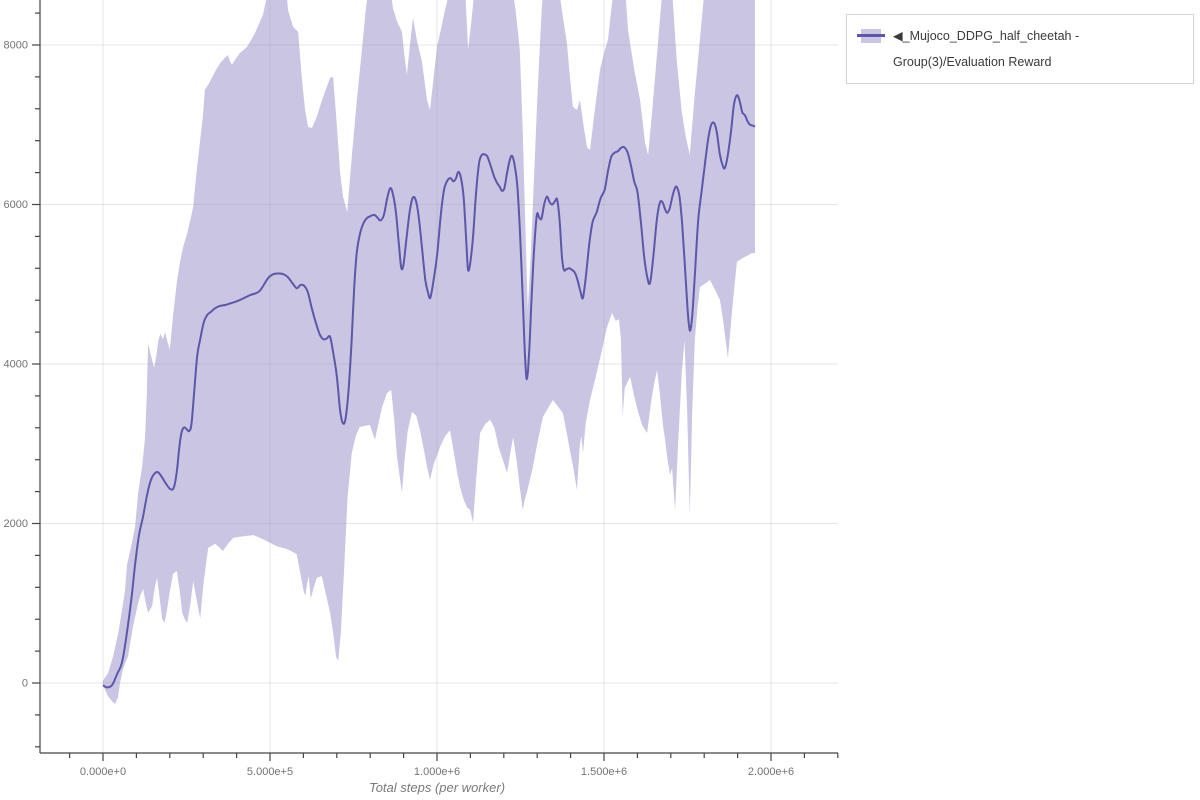  Describe the element at coordinates (437, 787) in the screenshot. I see `x-axis-title: Total steps (per worker)` at that location.